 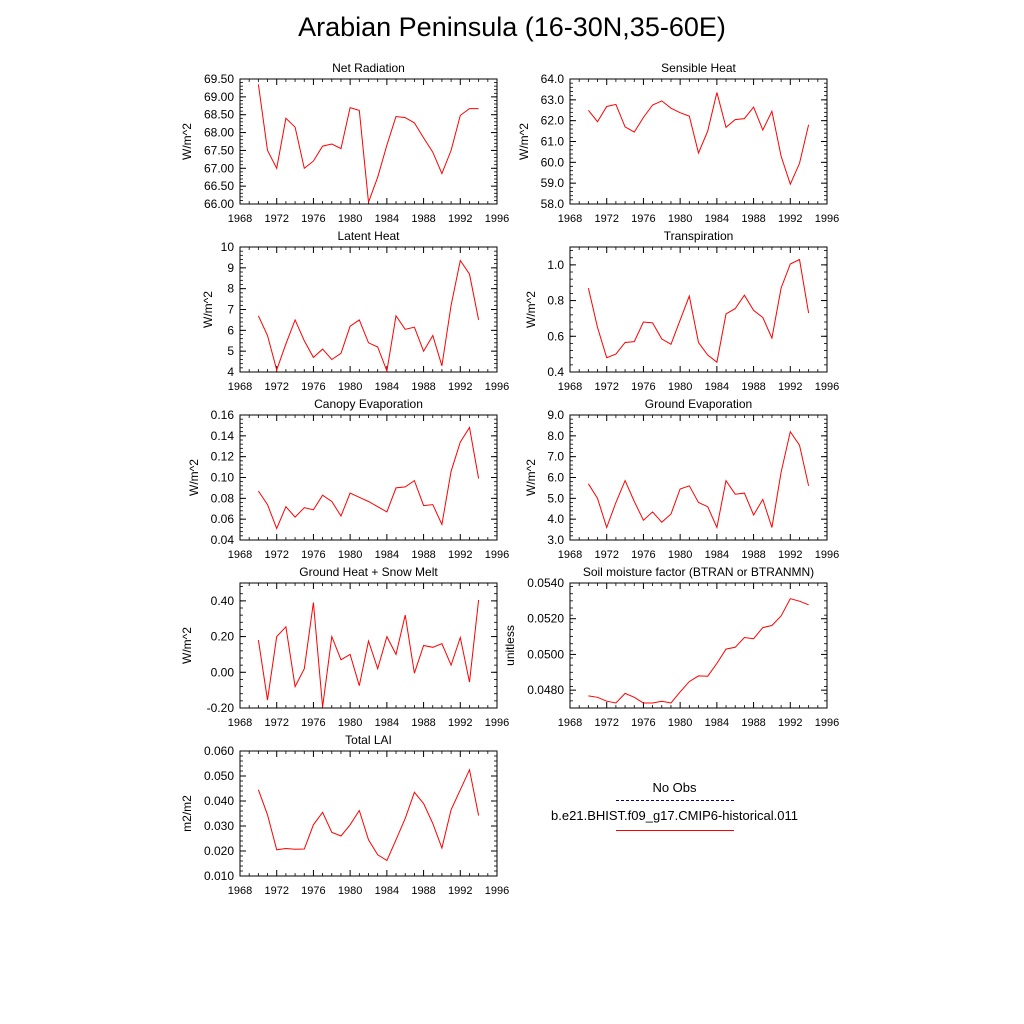 I want to click on y-tick-label: 0.10, so click(x=223, y=478).